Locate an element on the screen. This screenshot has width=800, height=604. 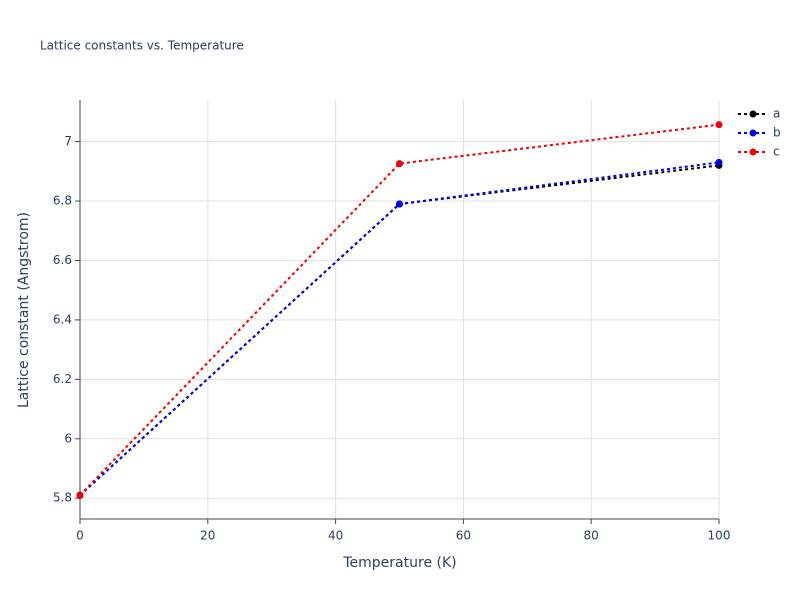
chart-title: Lattice constants vs. Temperature is located at coordinates (142, 46).